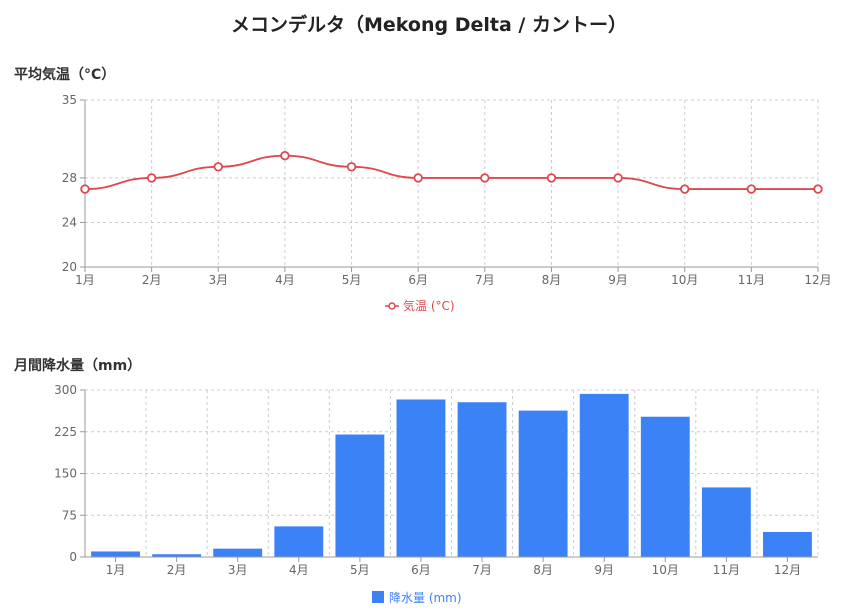 Image resolution: width=858 pixels, height=613 pixels. What do you see at coordinates (392, 306) in the screenshot?
I see `legend-point-icon` at bounding box center [392, 306].